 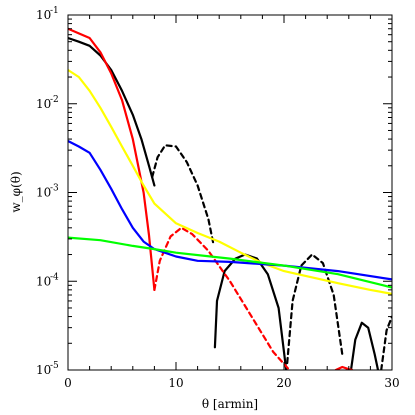 I want to click on x-tick-label: 0, so click(x=68, y=383).